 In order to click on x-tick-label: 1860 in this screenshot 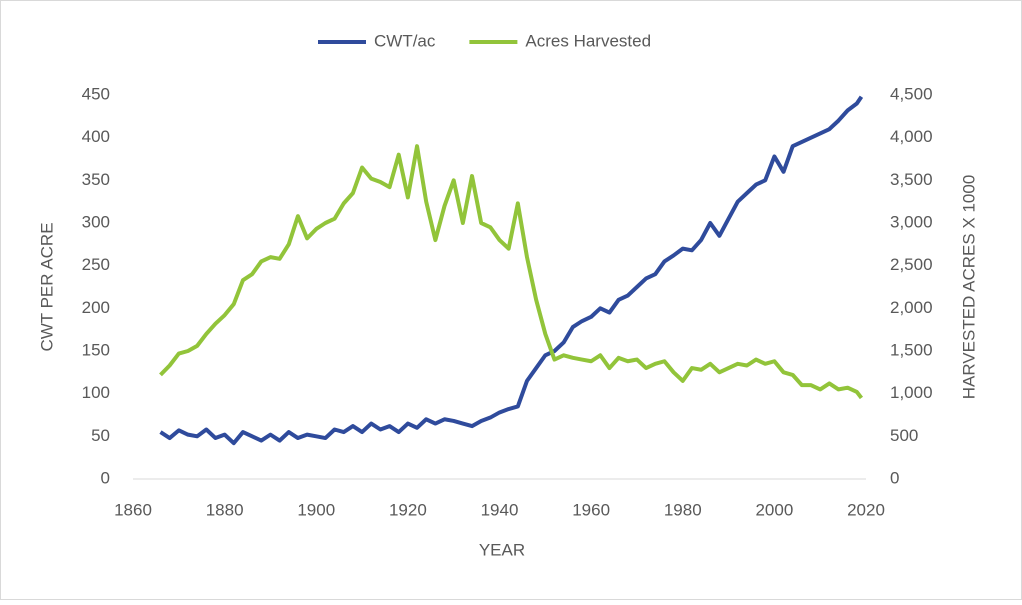, I will do `click(133, 509)`.